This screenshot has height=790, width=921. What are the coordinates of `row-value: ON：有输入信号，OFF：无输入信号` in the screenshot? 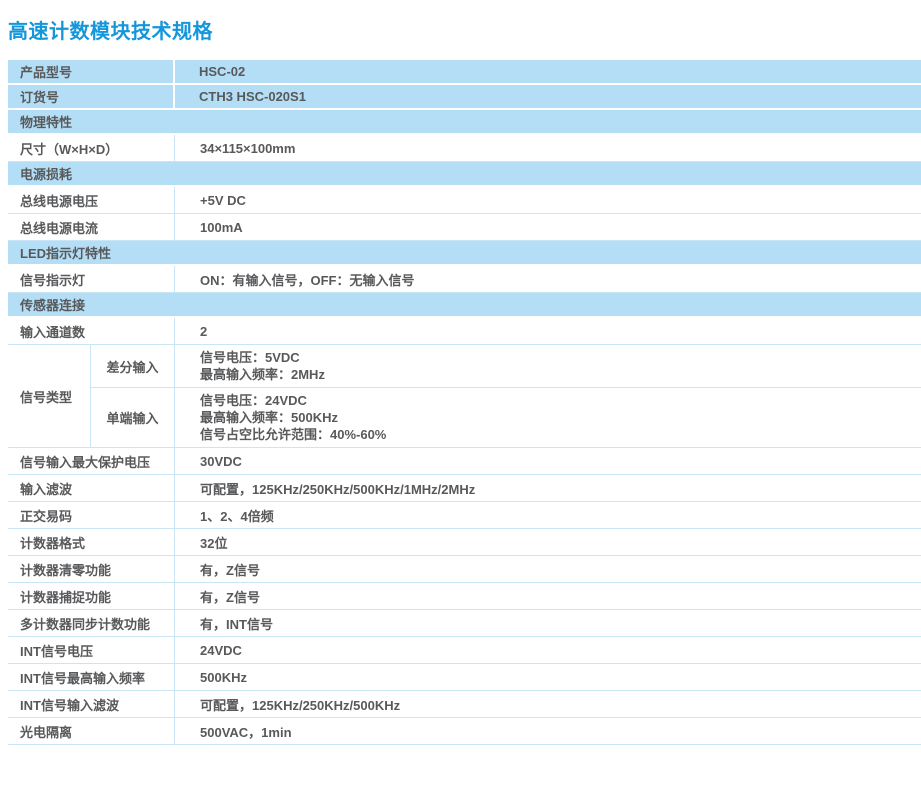 It's located at (307, 280).